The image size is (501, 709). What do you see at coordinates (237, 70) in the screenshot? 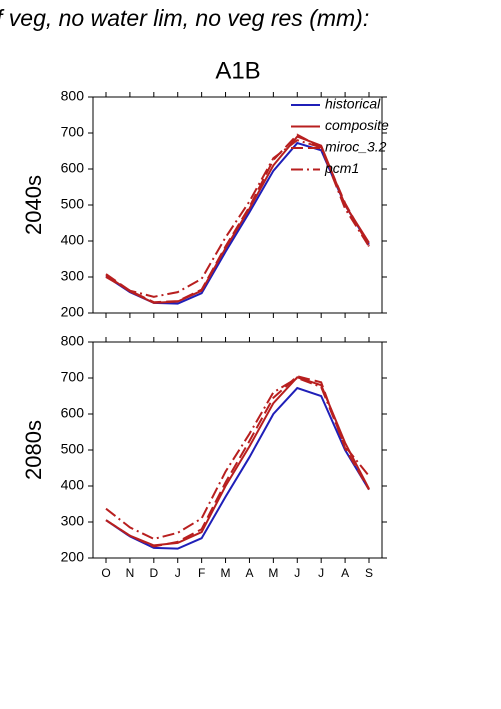
I see `panel-title: A1B` at bounding box center [237, 70].